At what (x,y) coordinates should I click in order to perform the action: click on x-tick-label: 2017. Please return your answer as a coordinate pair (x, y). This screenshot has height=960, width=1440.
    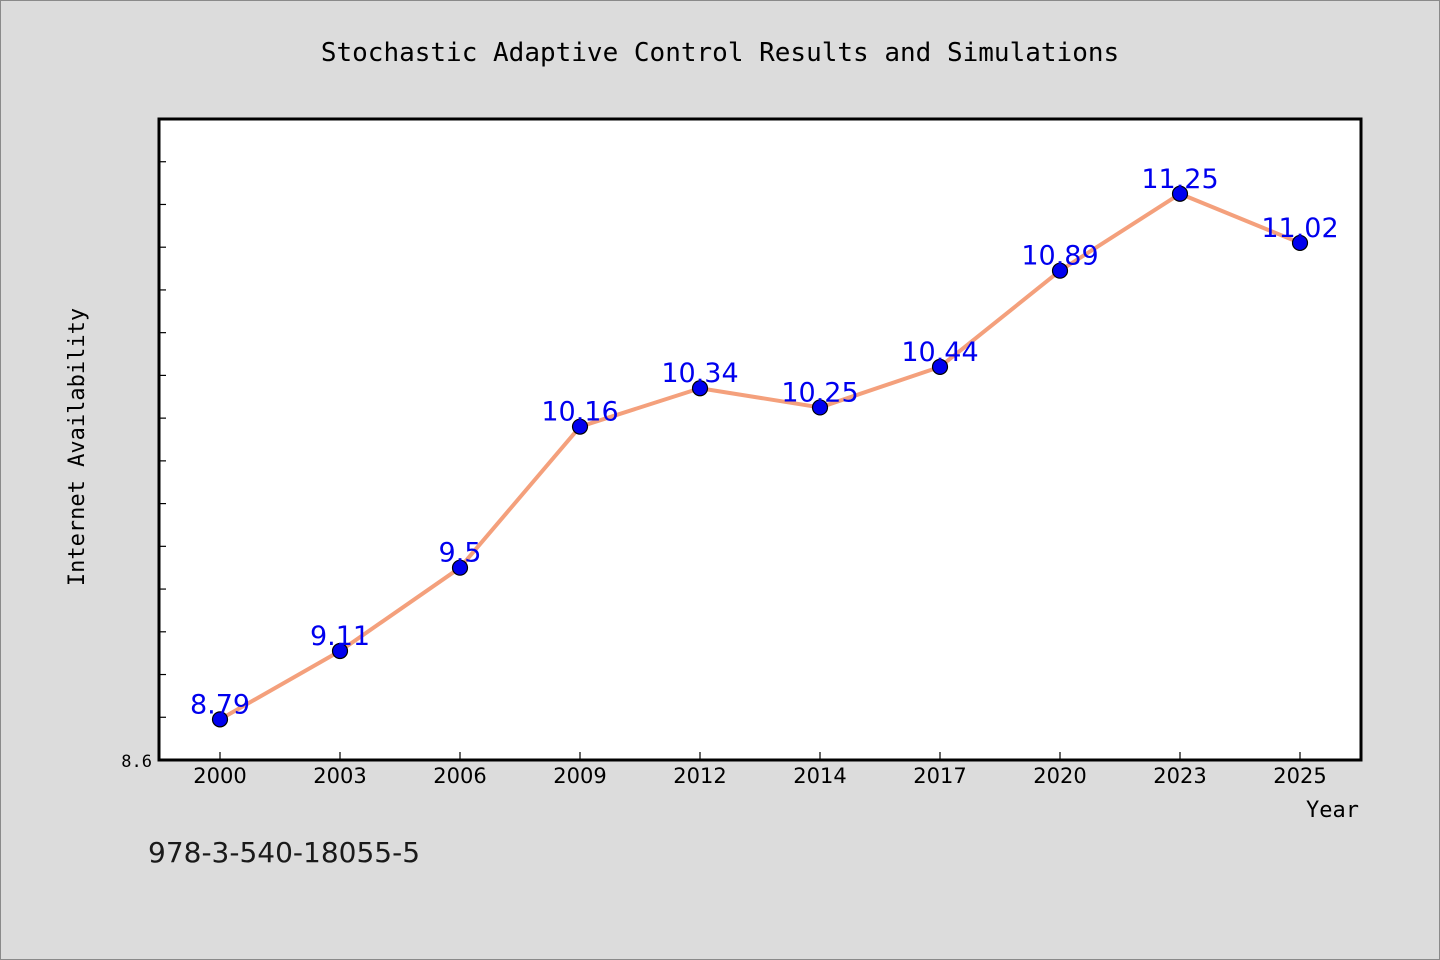
    Looking at the image, I should click on (939, 776).